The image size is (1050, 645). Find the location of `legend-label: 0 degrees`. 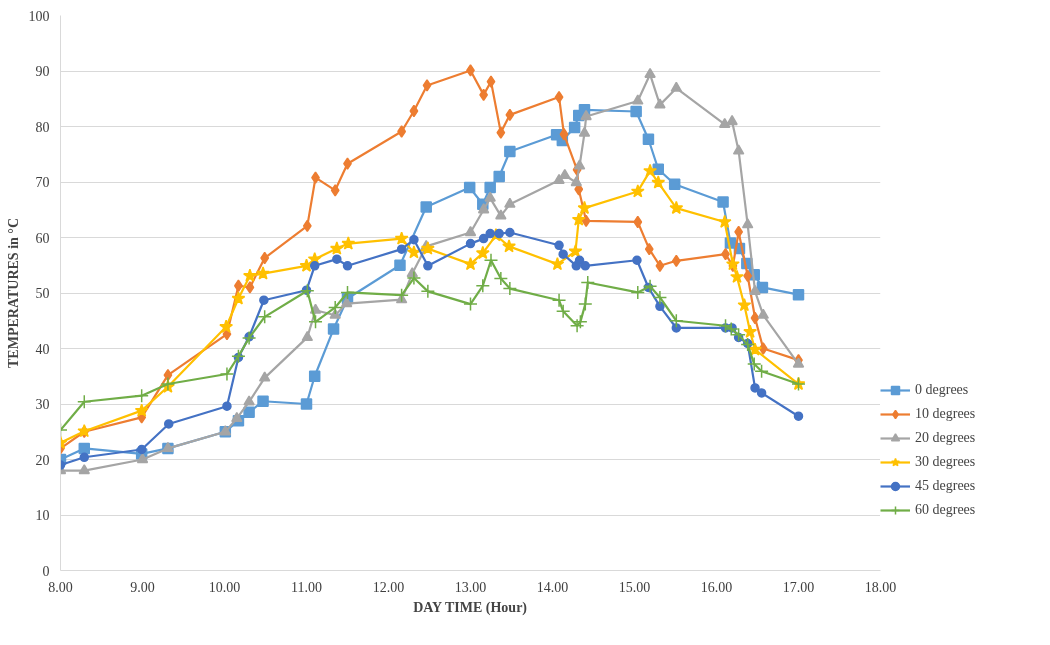

legend-label: 0 degrees is located at coordinates (942, 390).